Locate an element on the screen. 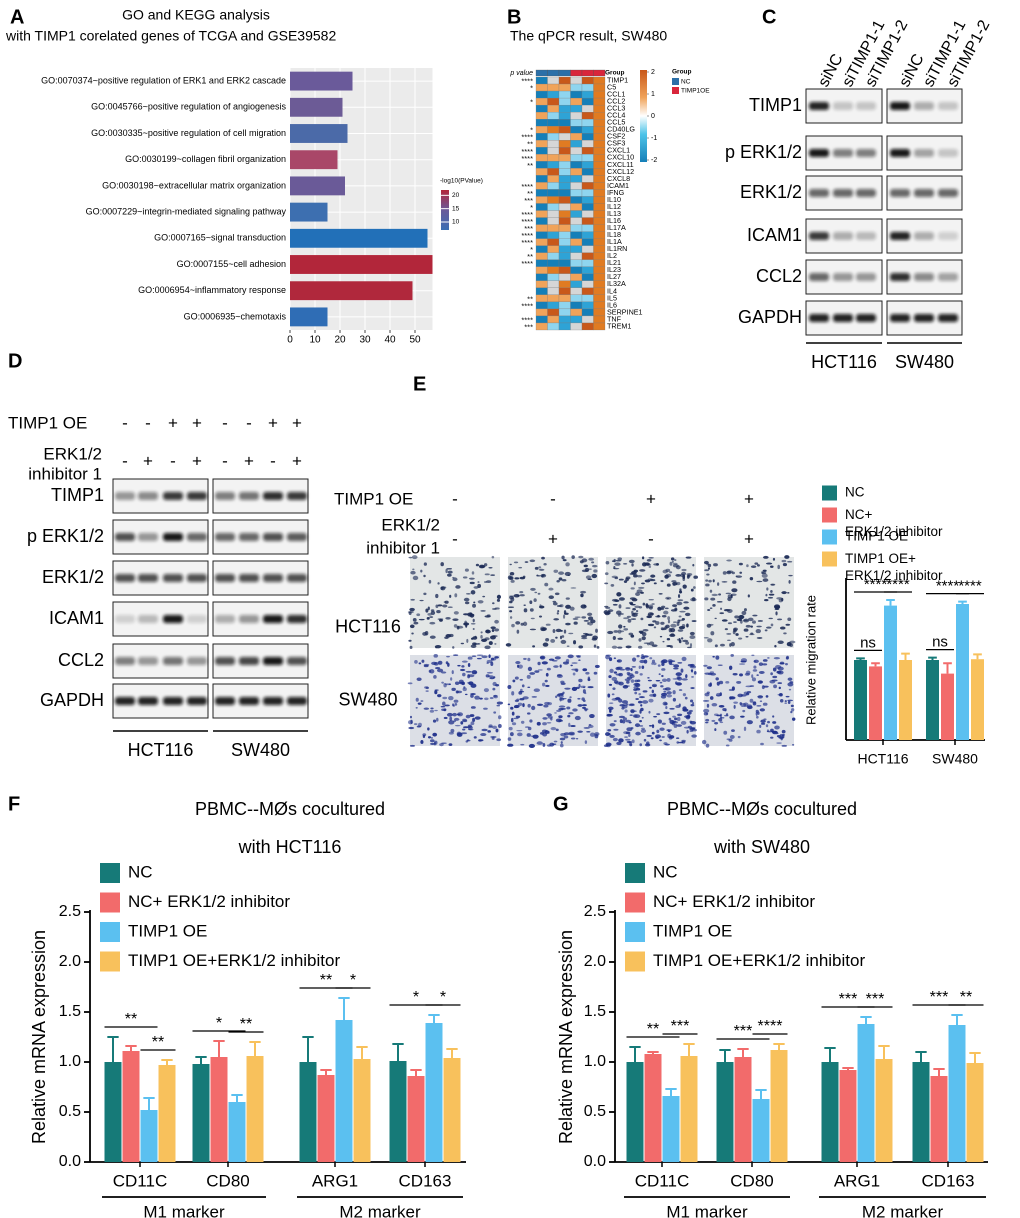  blot-row-label: ICAM1 is located at coordinates (76, 618).